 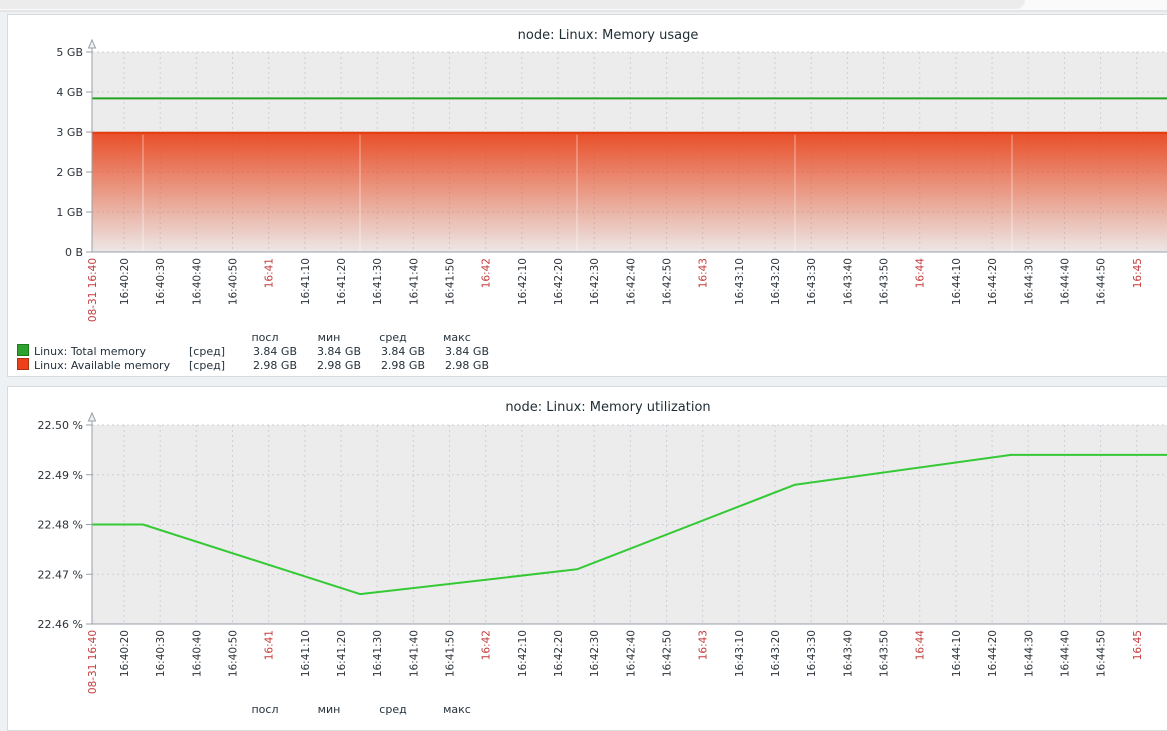 What do you see at coordinates (608, 35) in the screenshot?
I see `graph-title: node: Linux: Memory usage` at bounding box center [608, 35].